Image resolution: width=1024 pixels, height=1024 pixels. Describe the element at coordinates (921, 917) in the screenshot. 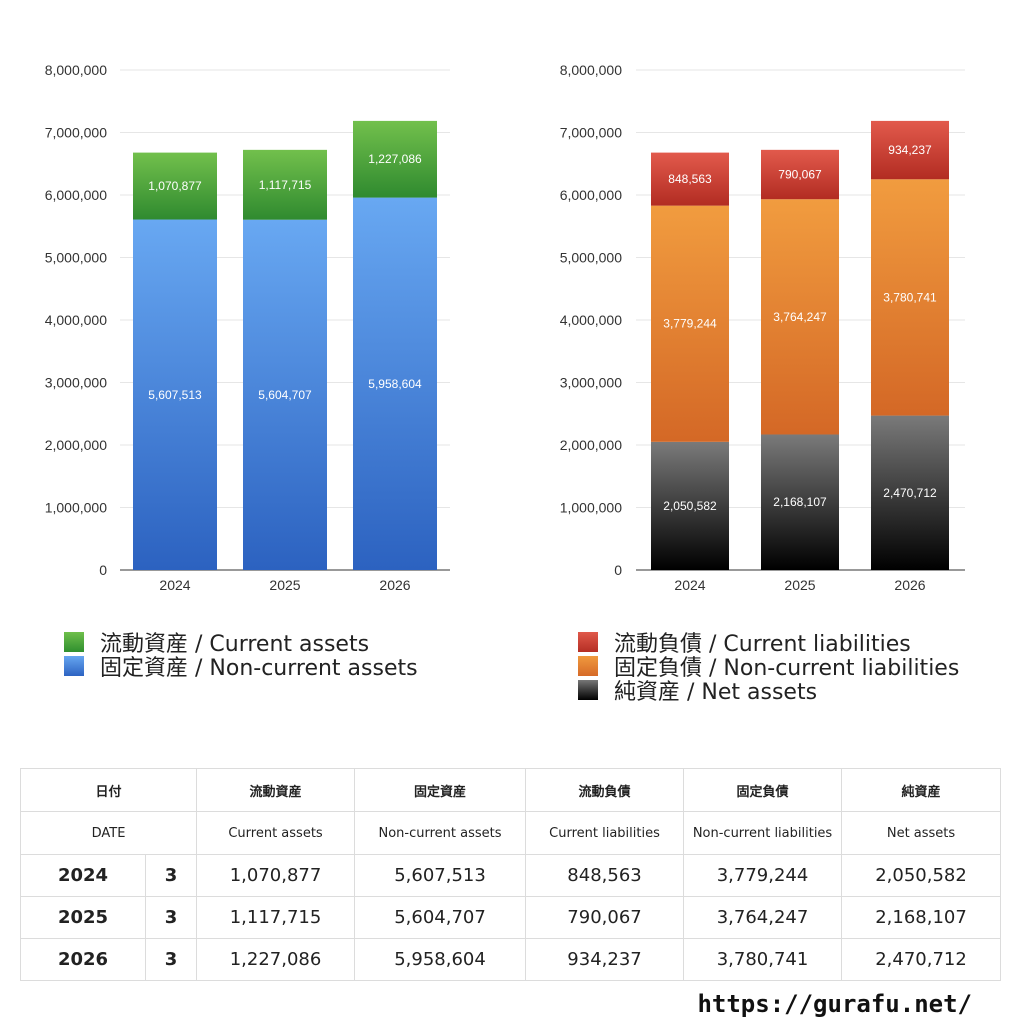

I see `cell-net-assets: 2,168,107` at that location.